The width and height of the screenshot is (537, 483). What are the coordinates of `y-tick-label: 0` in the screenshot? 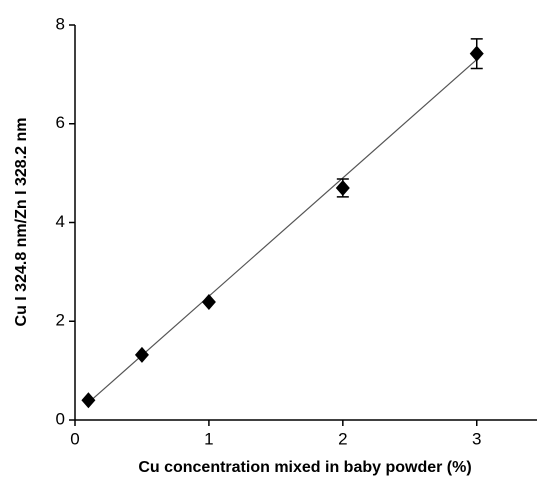 It's located at (60, 418).